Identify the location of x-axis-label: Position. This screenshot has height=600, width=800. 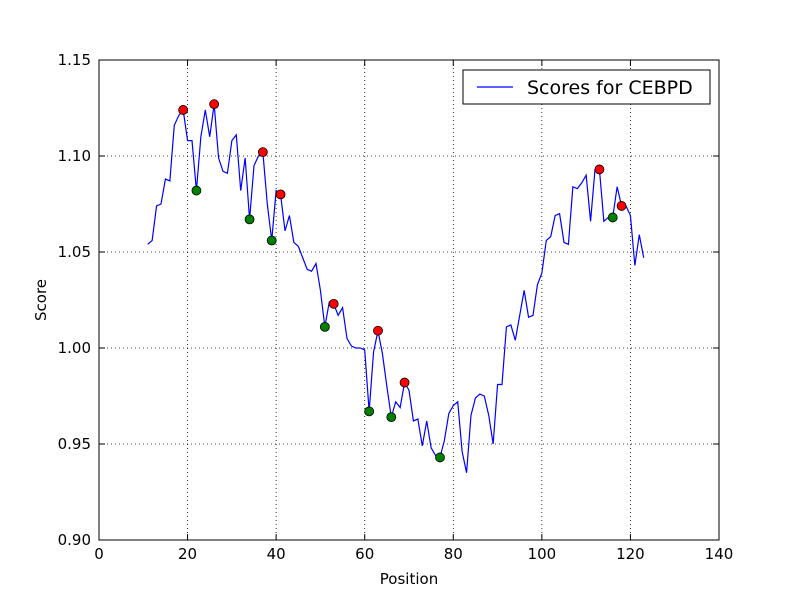
(409, 579).